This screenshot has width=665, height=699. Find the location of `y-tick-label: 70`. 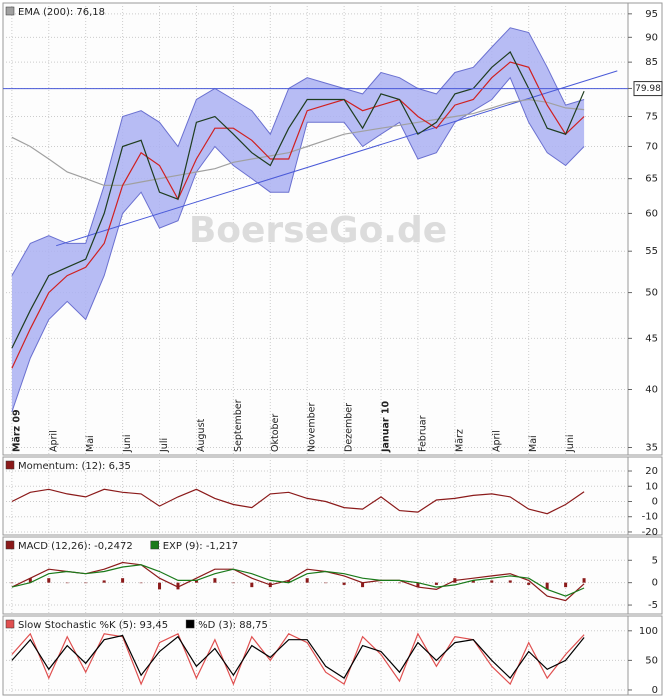

y-tick-label: 70 is located at coordinates (651, 146).